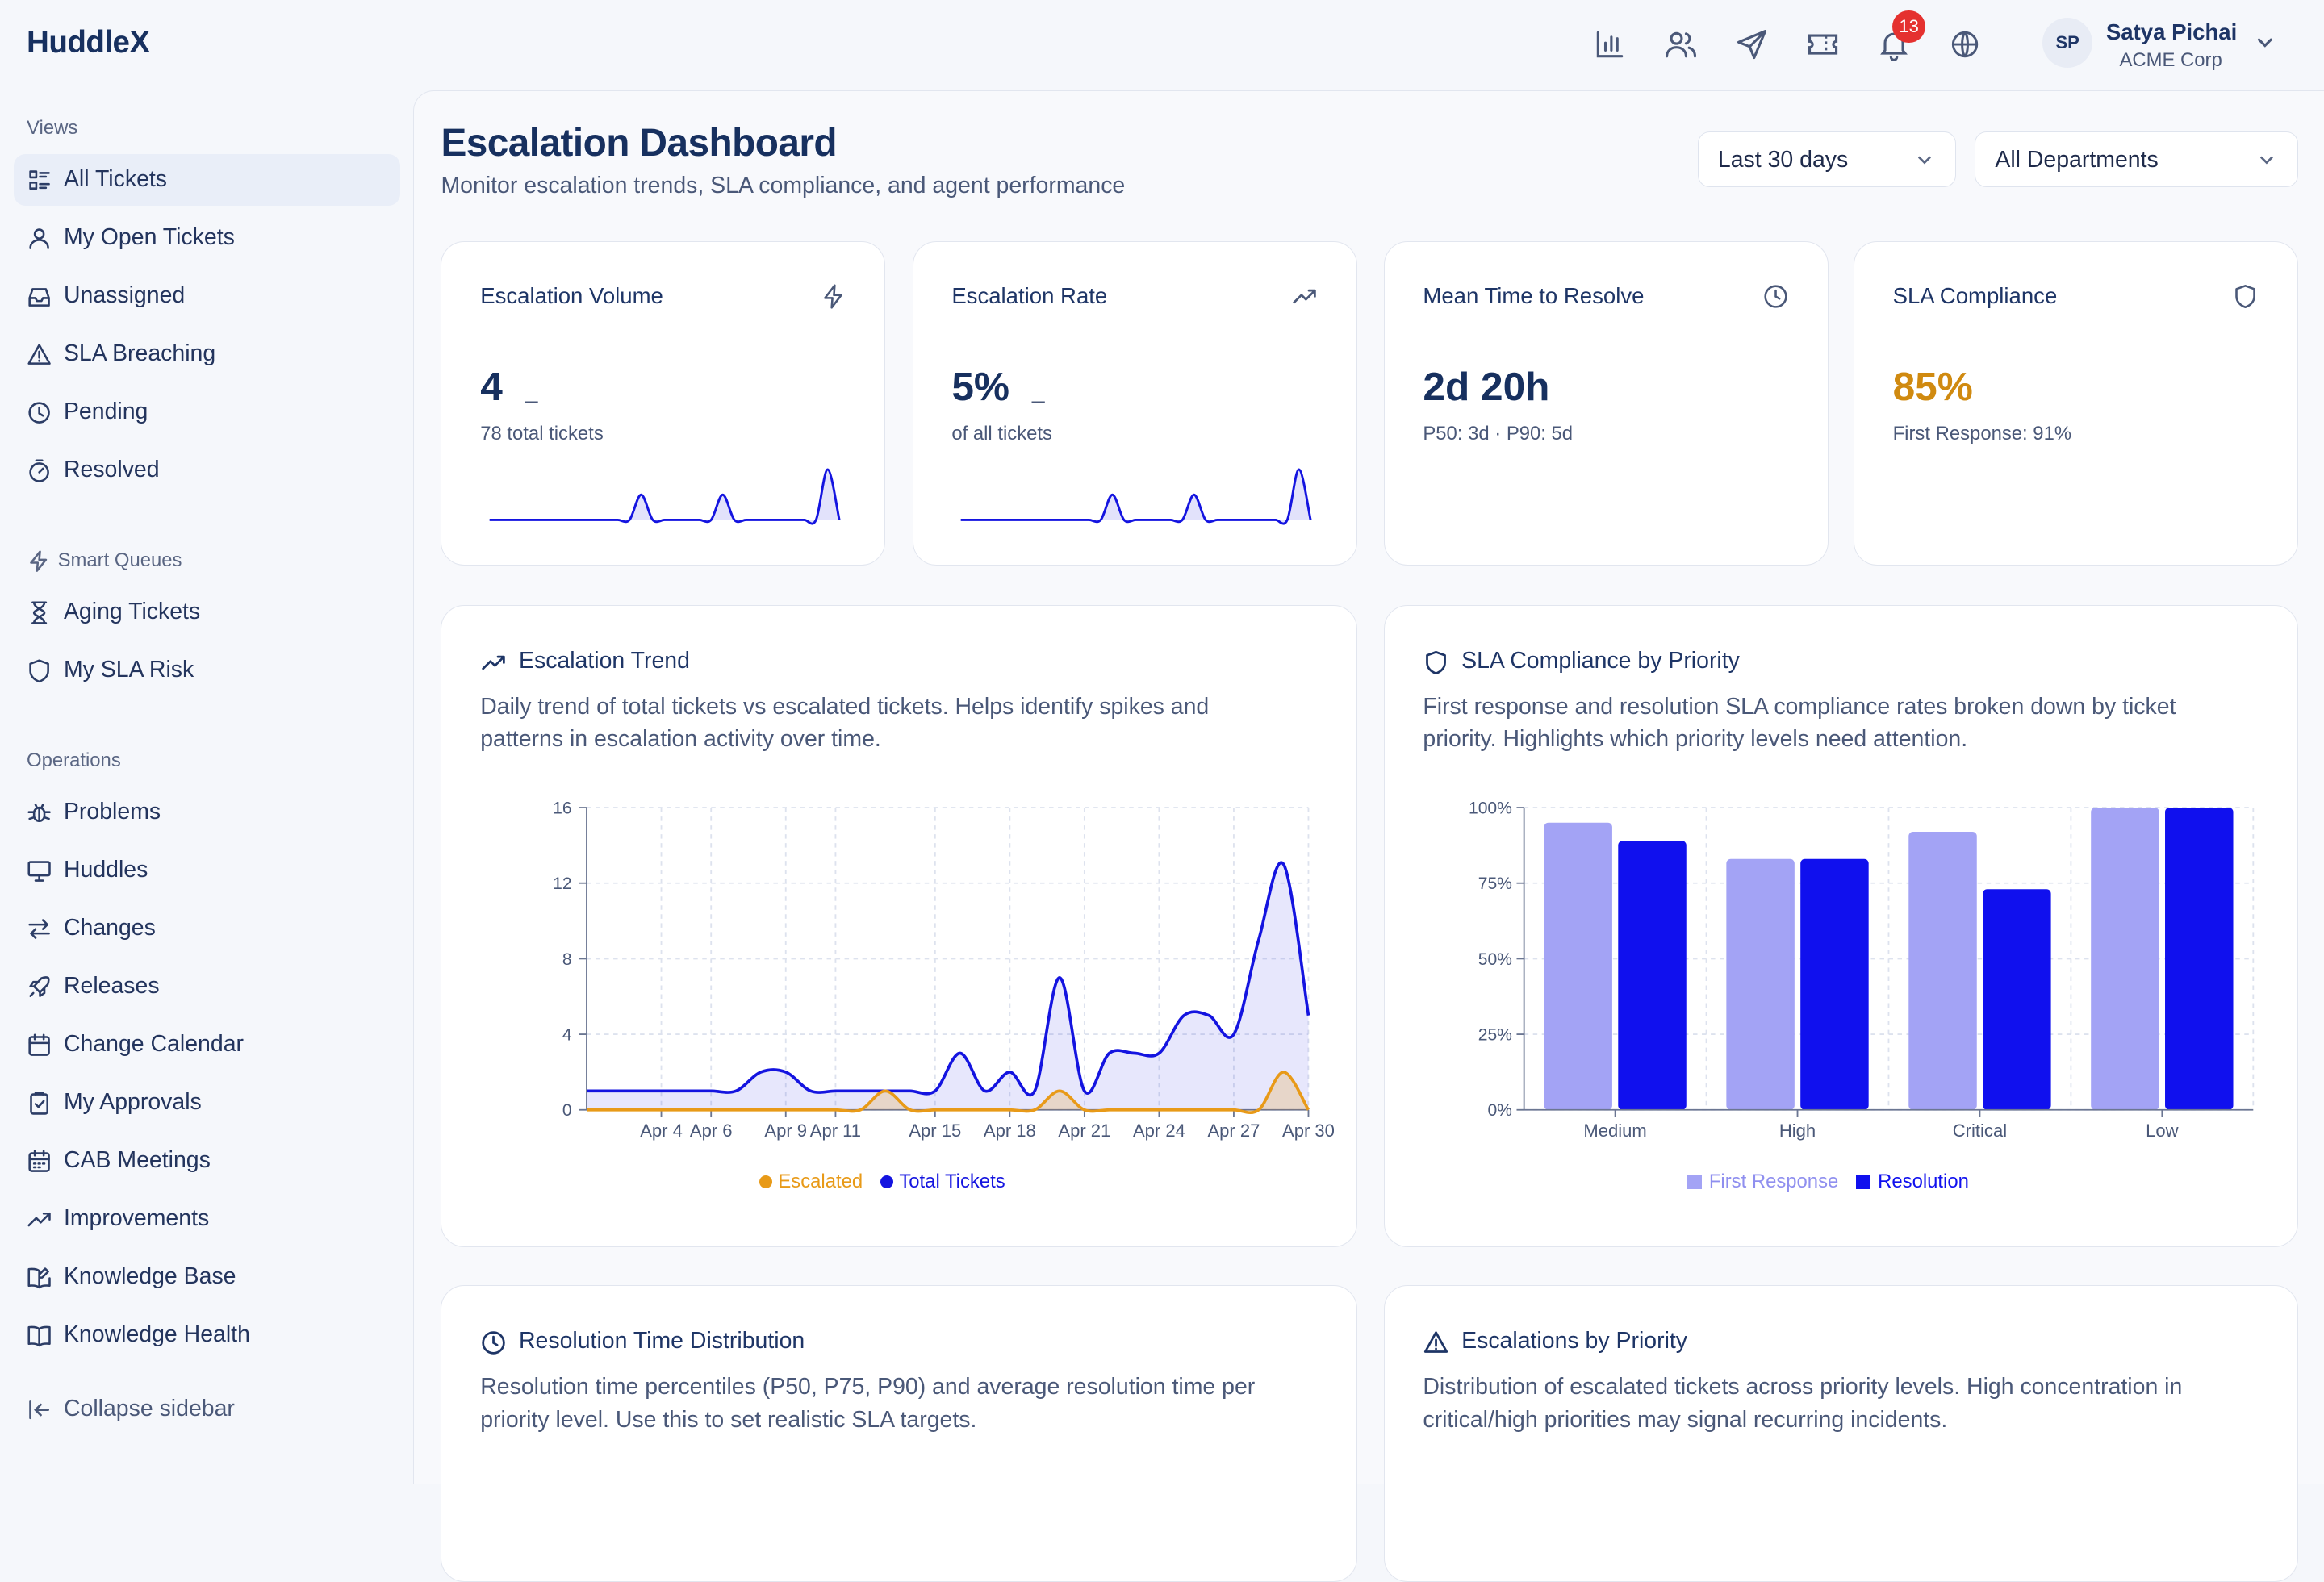  Describe the element at coordinates (105, 411) in the screenshot. I see `sidebar-item-label: Pending` at that location.